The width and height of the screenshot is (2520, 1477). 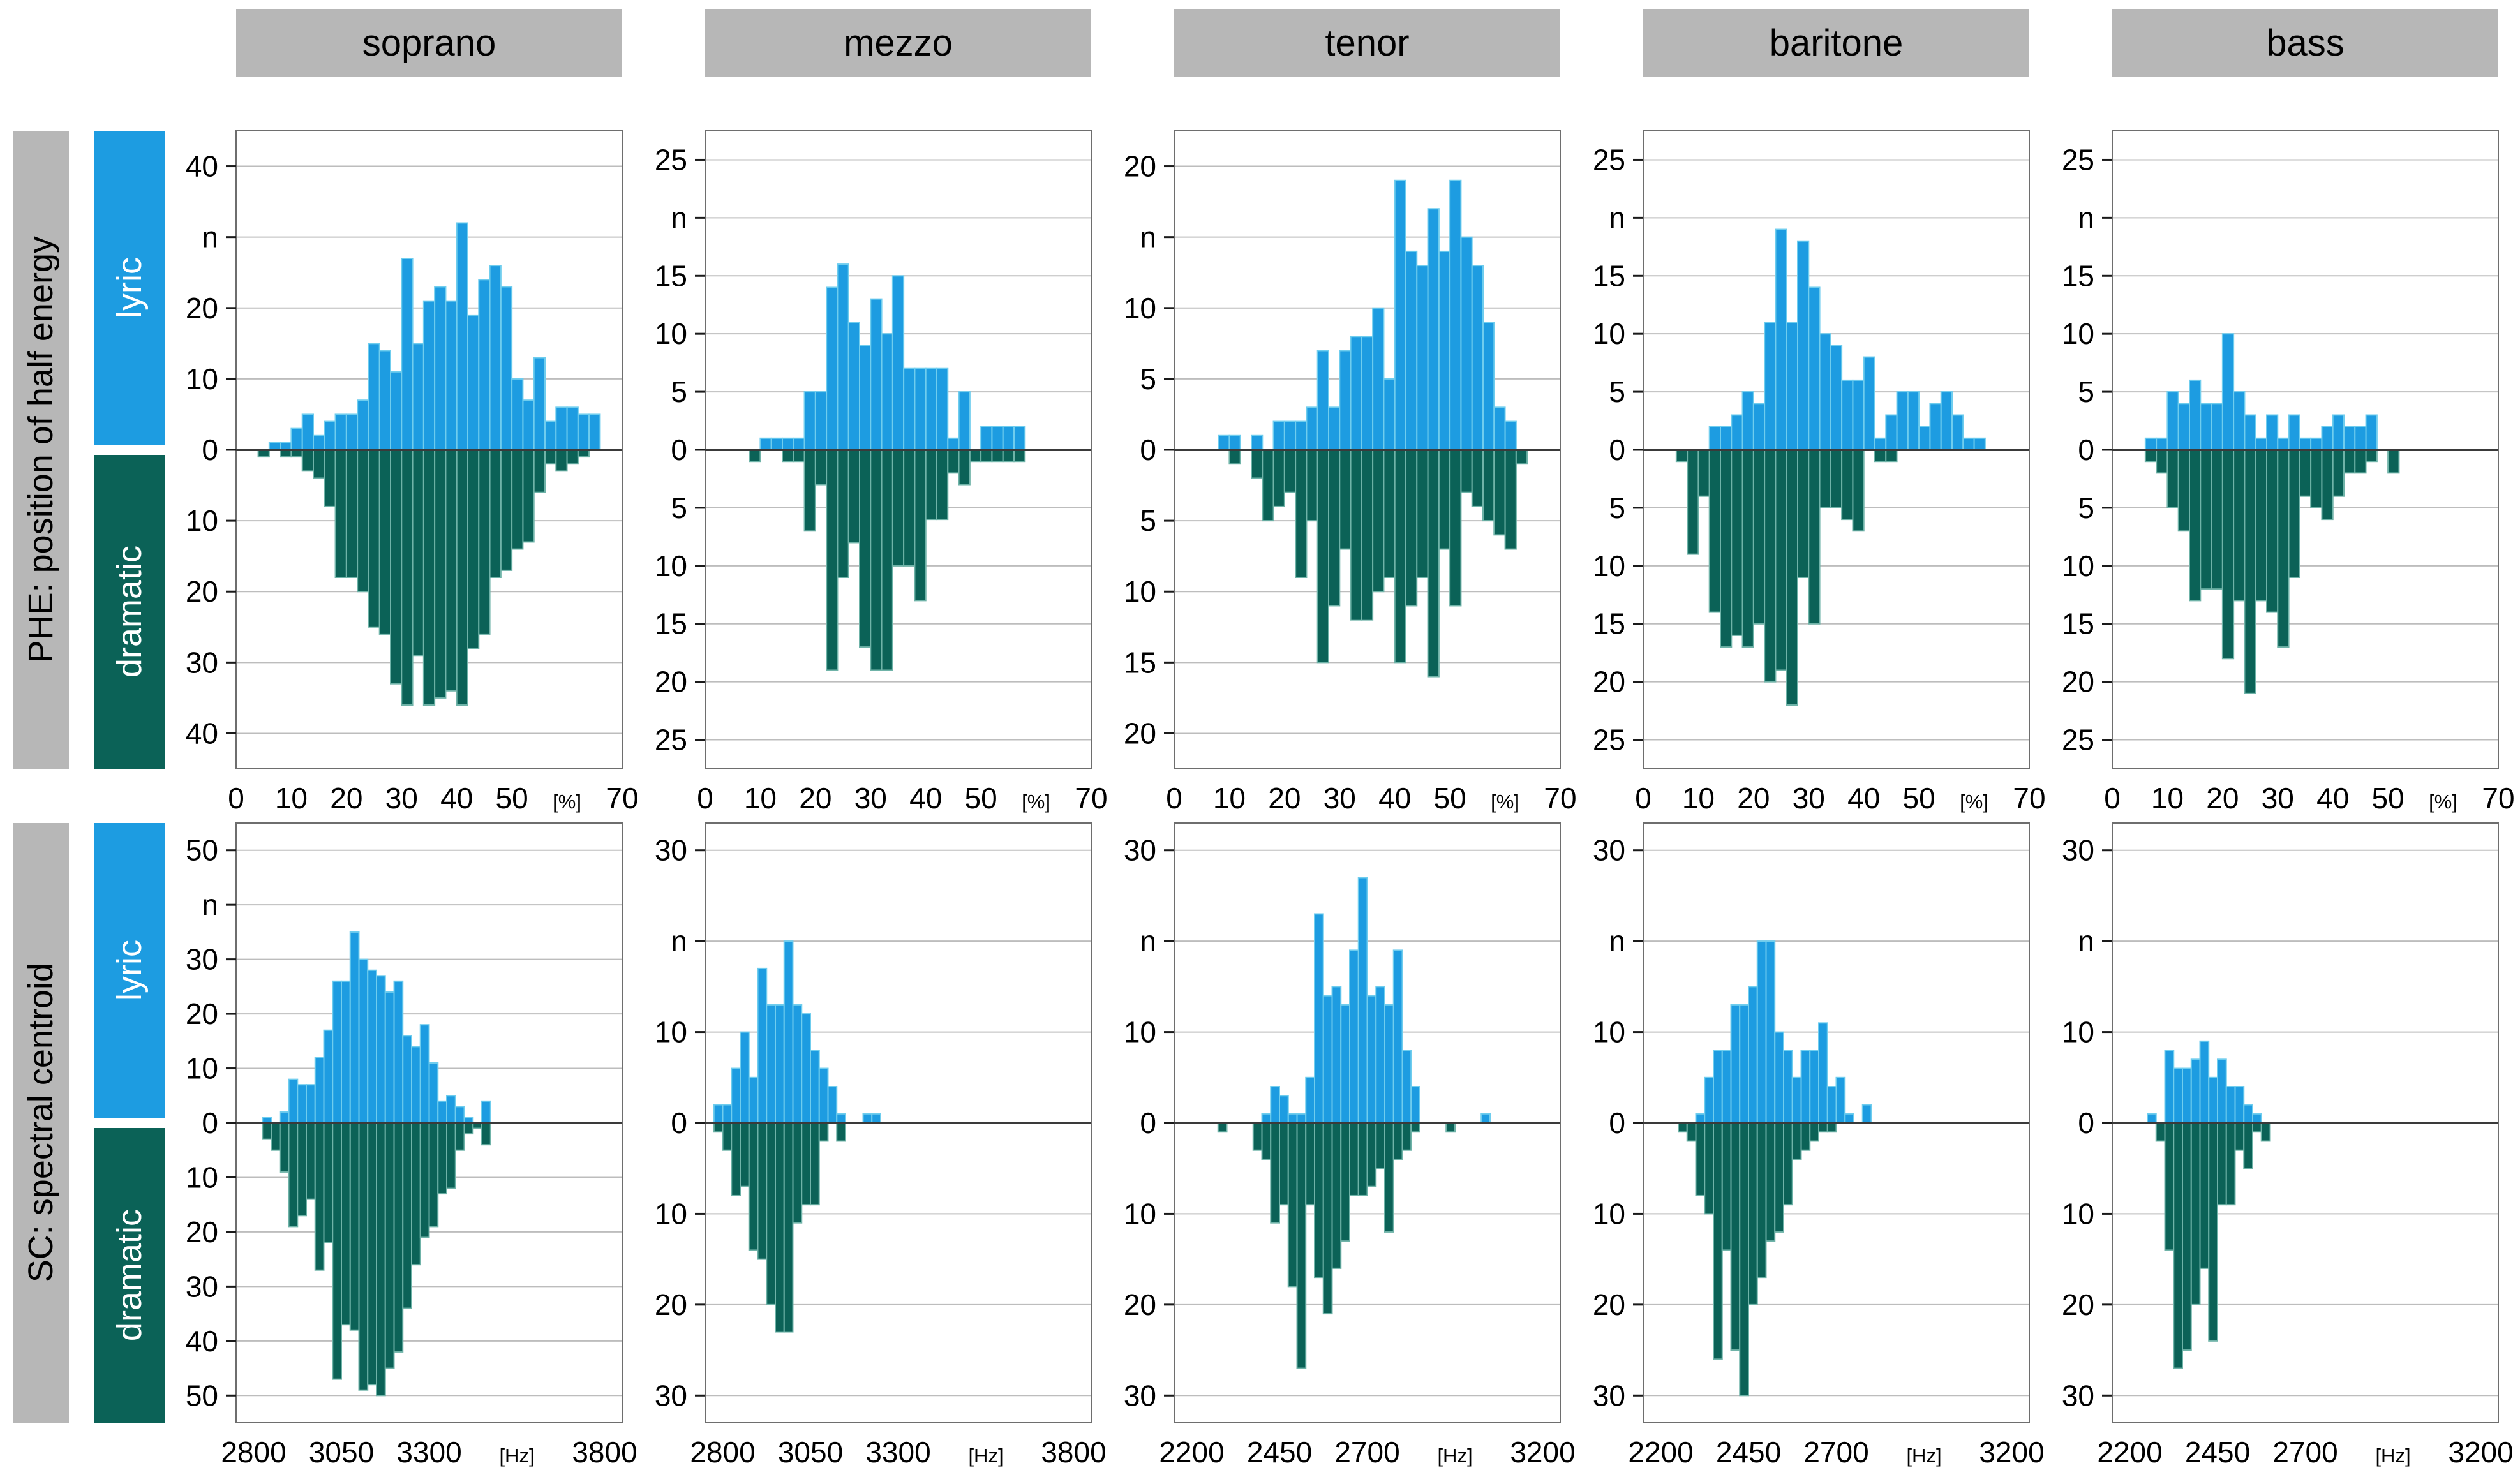 I want to click on row-label-text: SC: spectral centroid, so click(x=41, y=1123).